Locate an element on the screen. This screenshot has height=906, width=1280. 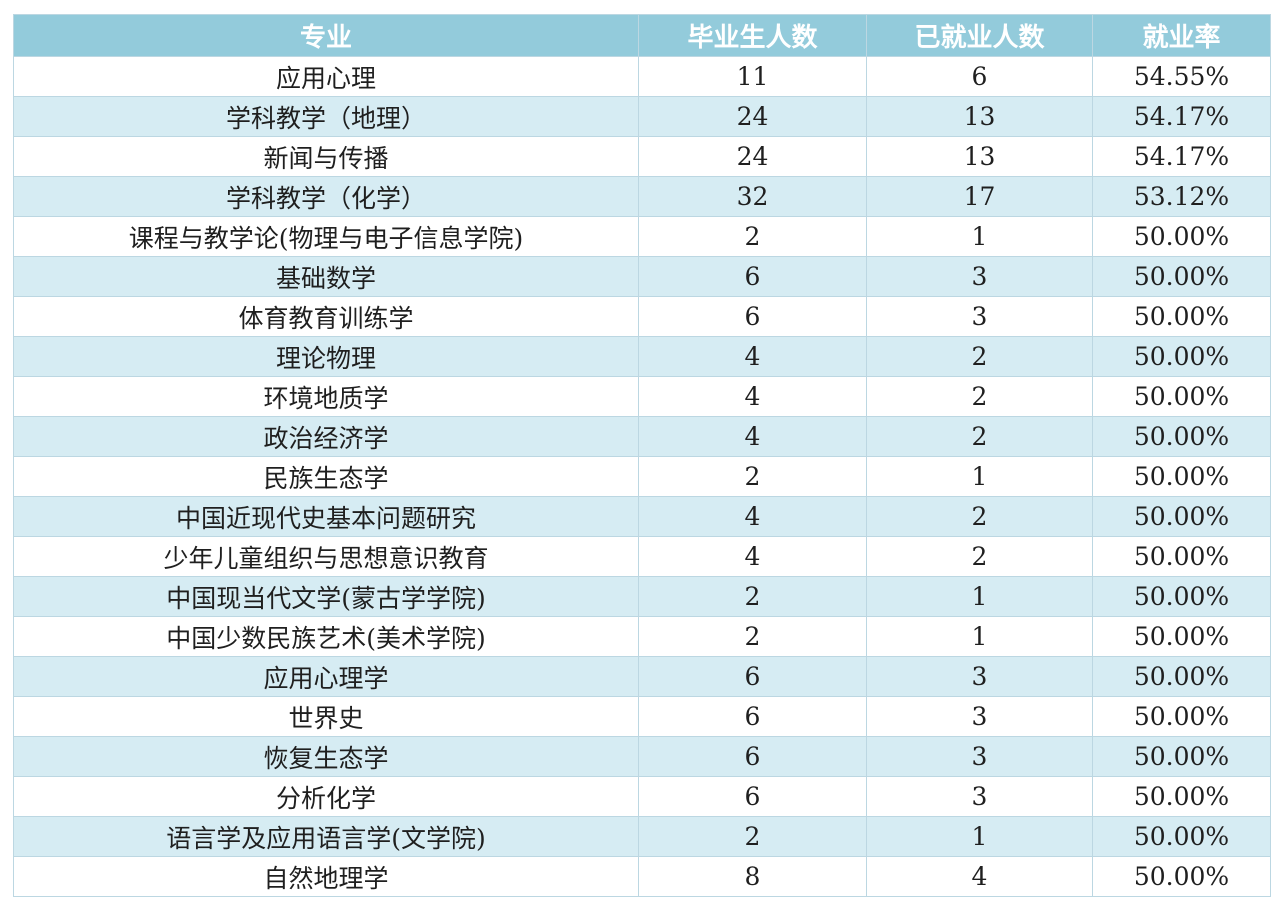
cell-major: 民族生态学 is located at coordinates (326, 476).